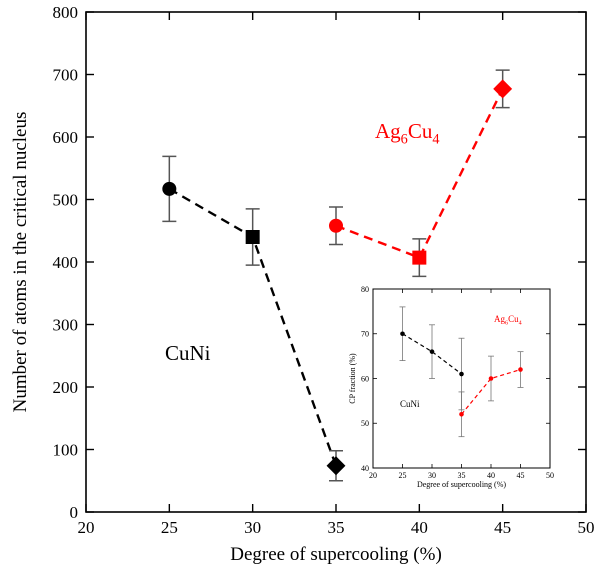 Image resolution: width=600 pixels, height=576 pixels. Describe the element at coordinates (66, 324) in the screenshot. I see `y-tick-label: 300` at that location.